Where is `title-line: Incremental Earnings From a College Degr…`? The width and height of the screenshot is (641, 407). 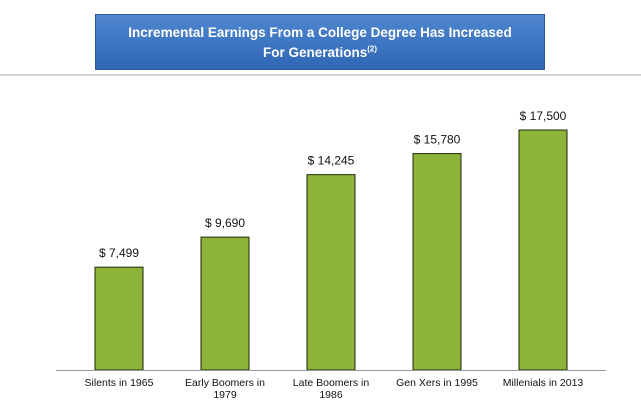 title-line: Incremental Earnings From a College Degr… is located at coordinates (320, 32).